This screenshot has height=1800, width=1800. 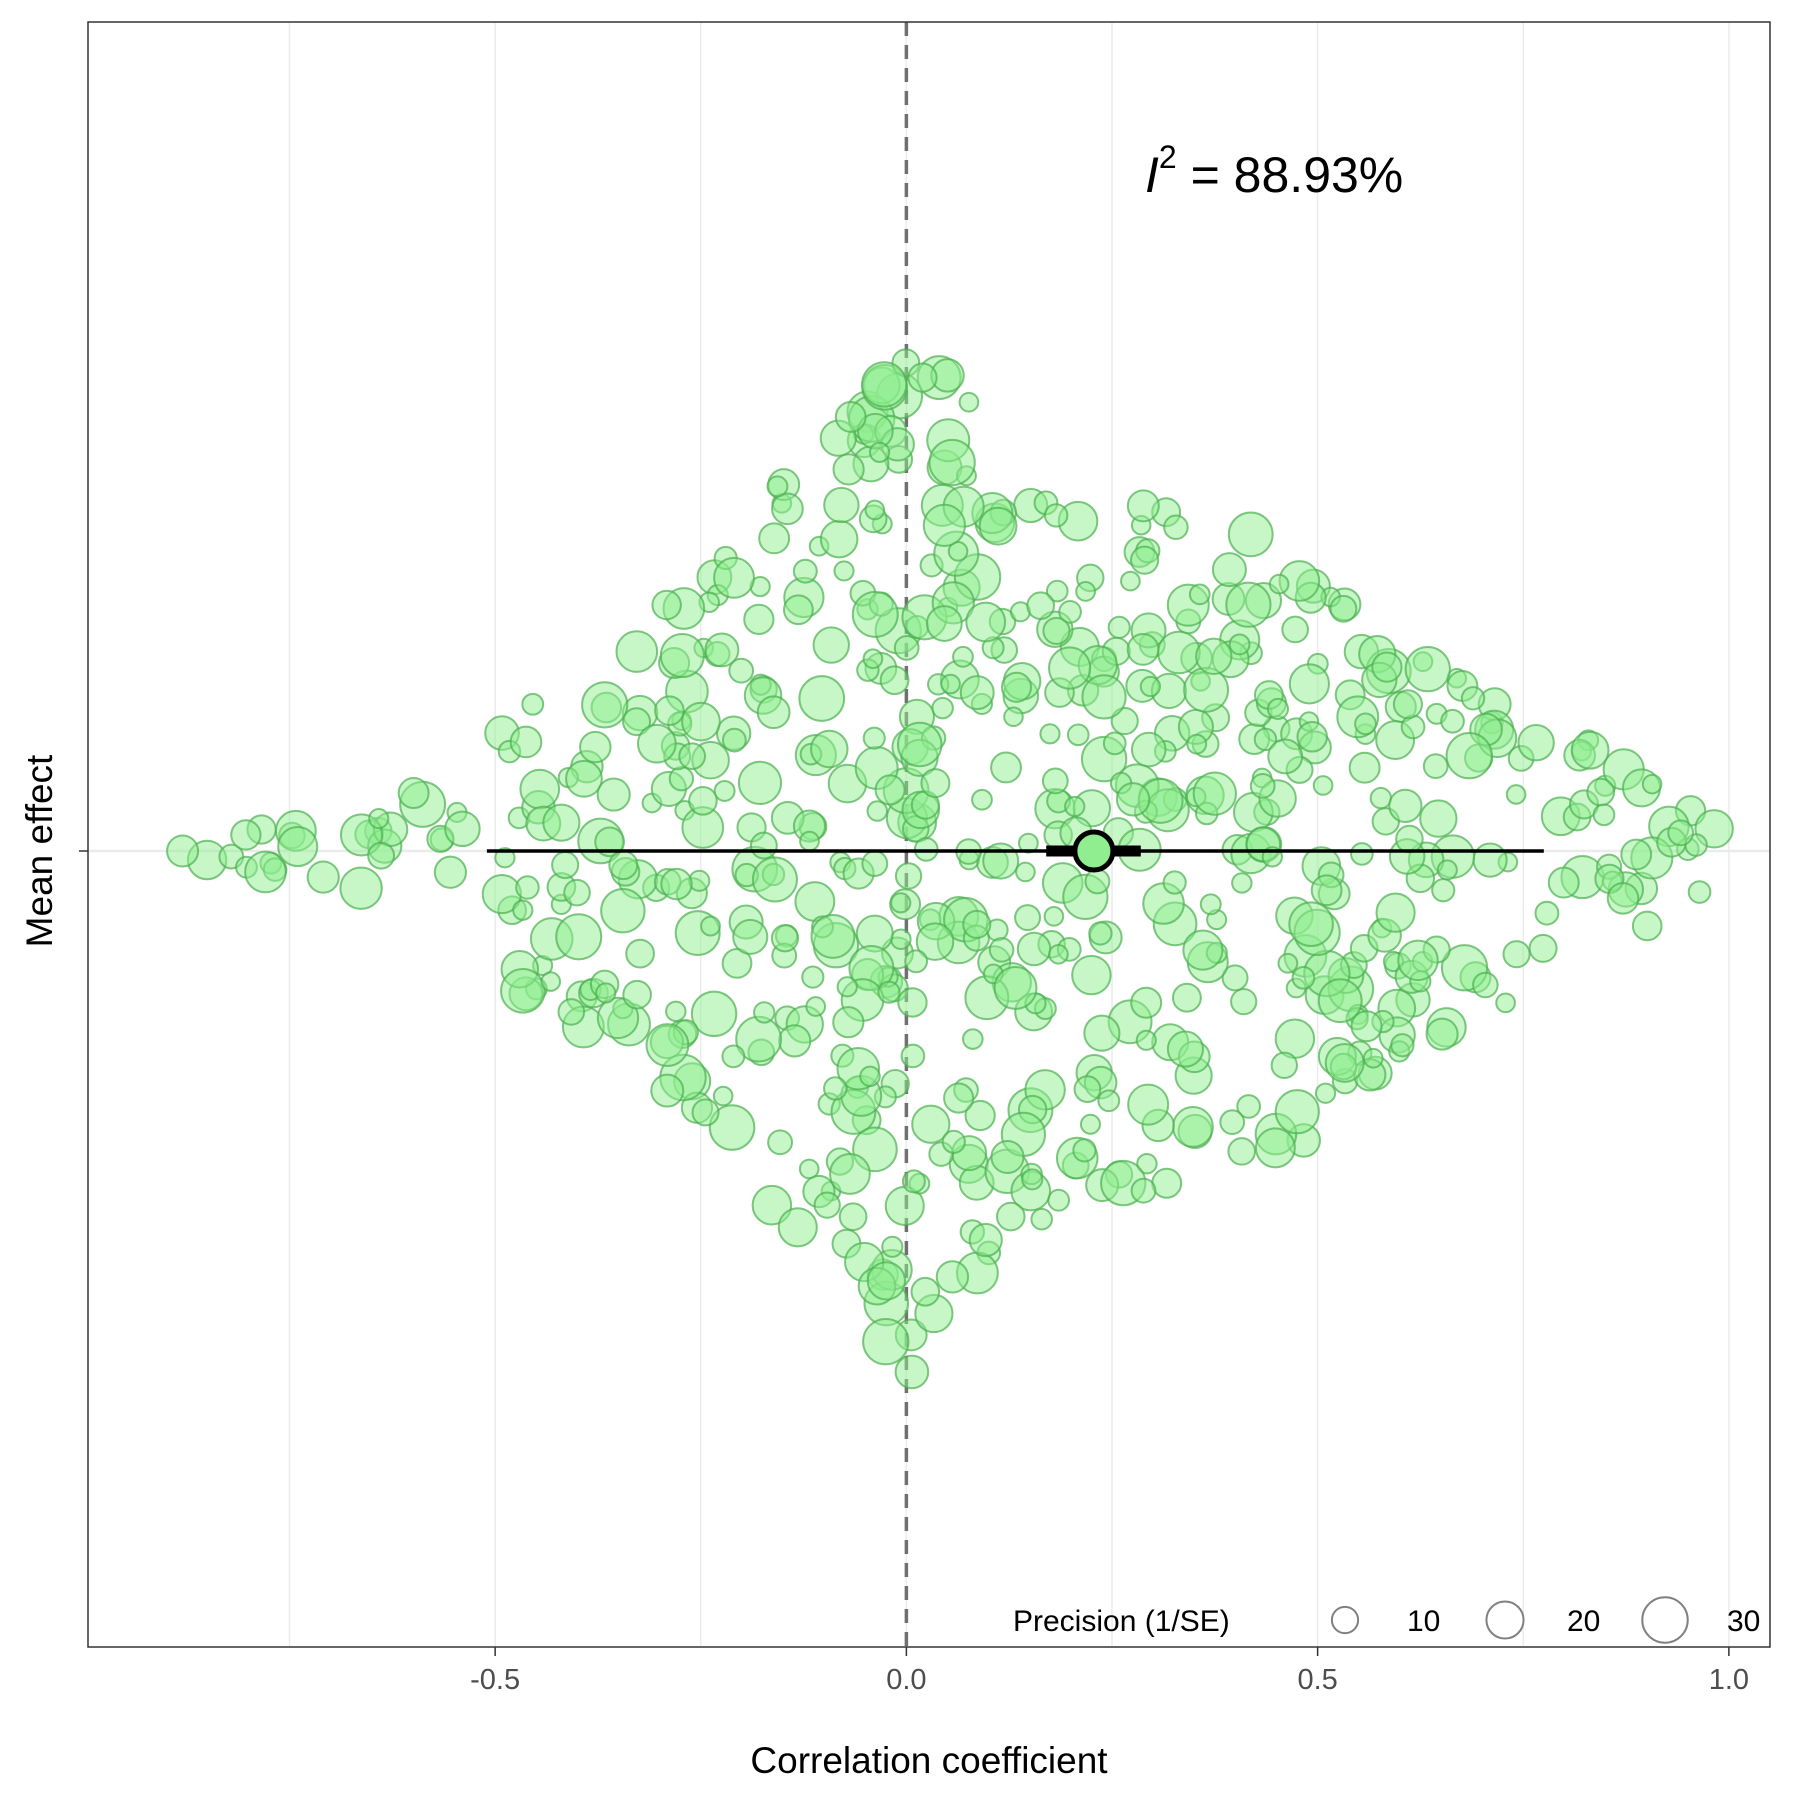 I want to click on i2-value: = 88.93%, so click(x=1290, y=175).